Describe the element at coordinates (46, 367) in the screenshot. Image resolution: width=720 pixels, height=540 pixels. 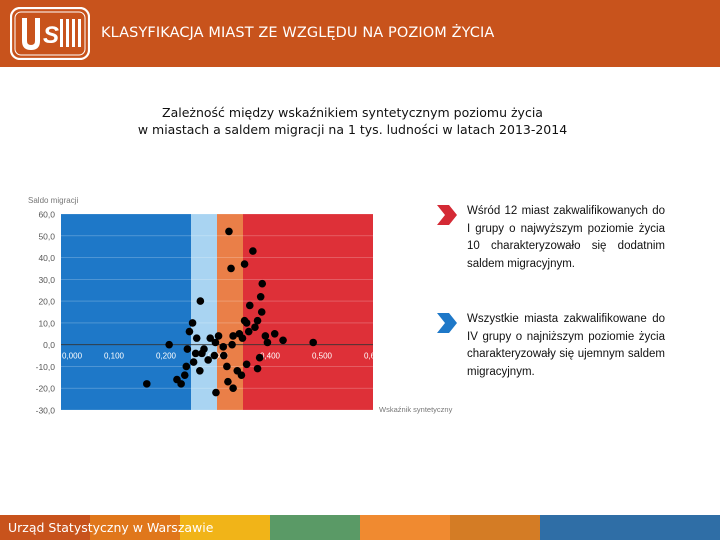
I see `y-tick-label: -10,0` at that location.